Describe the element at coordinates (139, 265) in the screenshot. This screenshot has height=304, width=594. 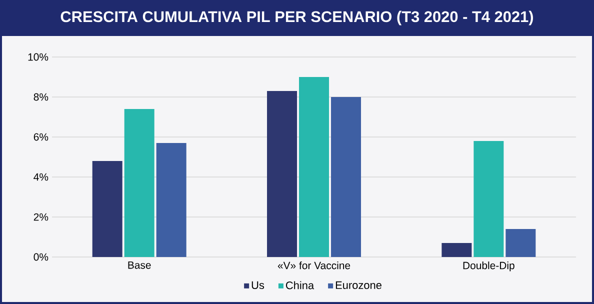
I see `x-tick-label: Base` at that location.